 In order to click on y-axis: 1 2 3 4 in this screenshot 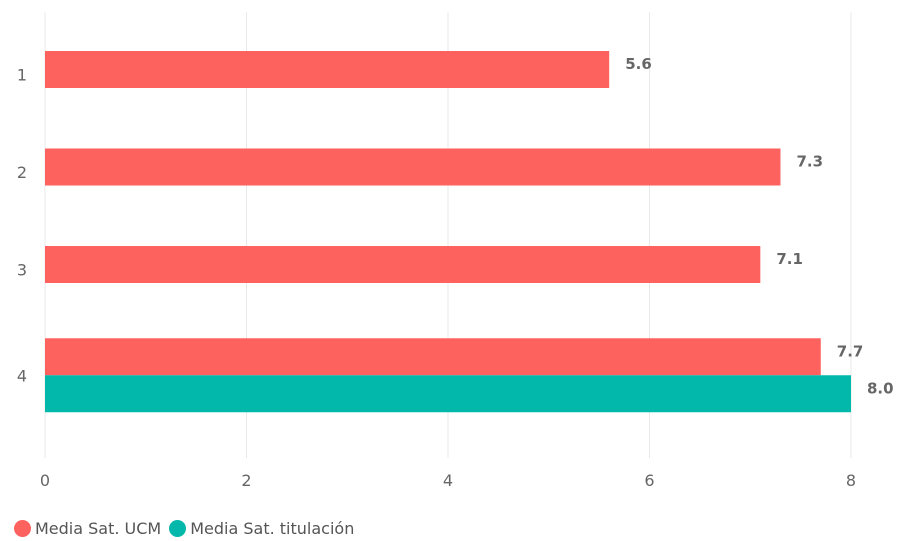, I will do `click(22, 226)`.